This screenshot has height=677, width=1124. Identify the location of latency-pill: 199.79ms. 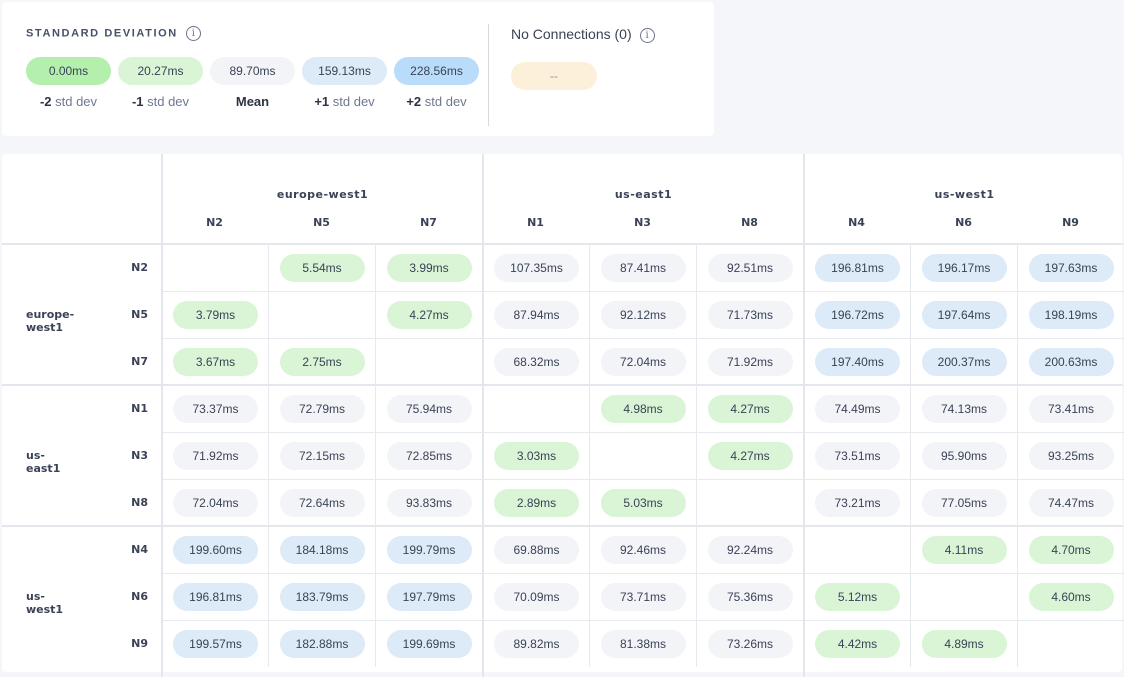
(429, 550).